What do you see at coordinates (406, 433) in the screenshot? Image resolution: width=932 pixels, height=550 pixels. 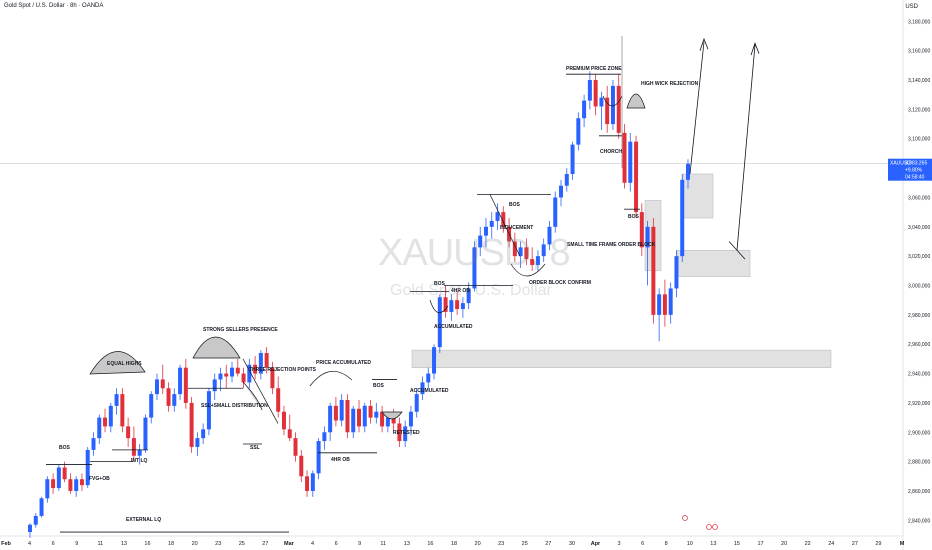 I see `label-retested: RETESTED` at bounding box center [406, 433].